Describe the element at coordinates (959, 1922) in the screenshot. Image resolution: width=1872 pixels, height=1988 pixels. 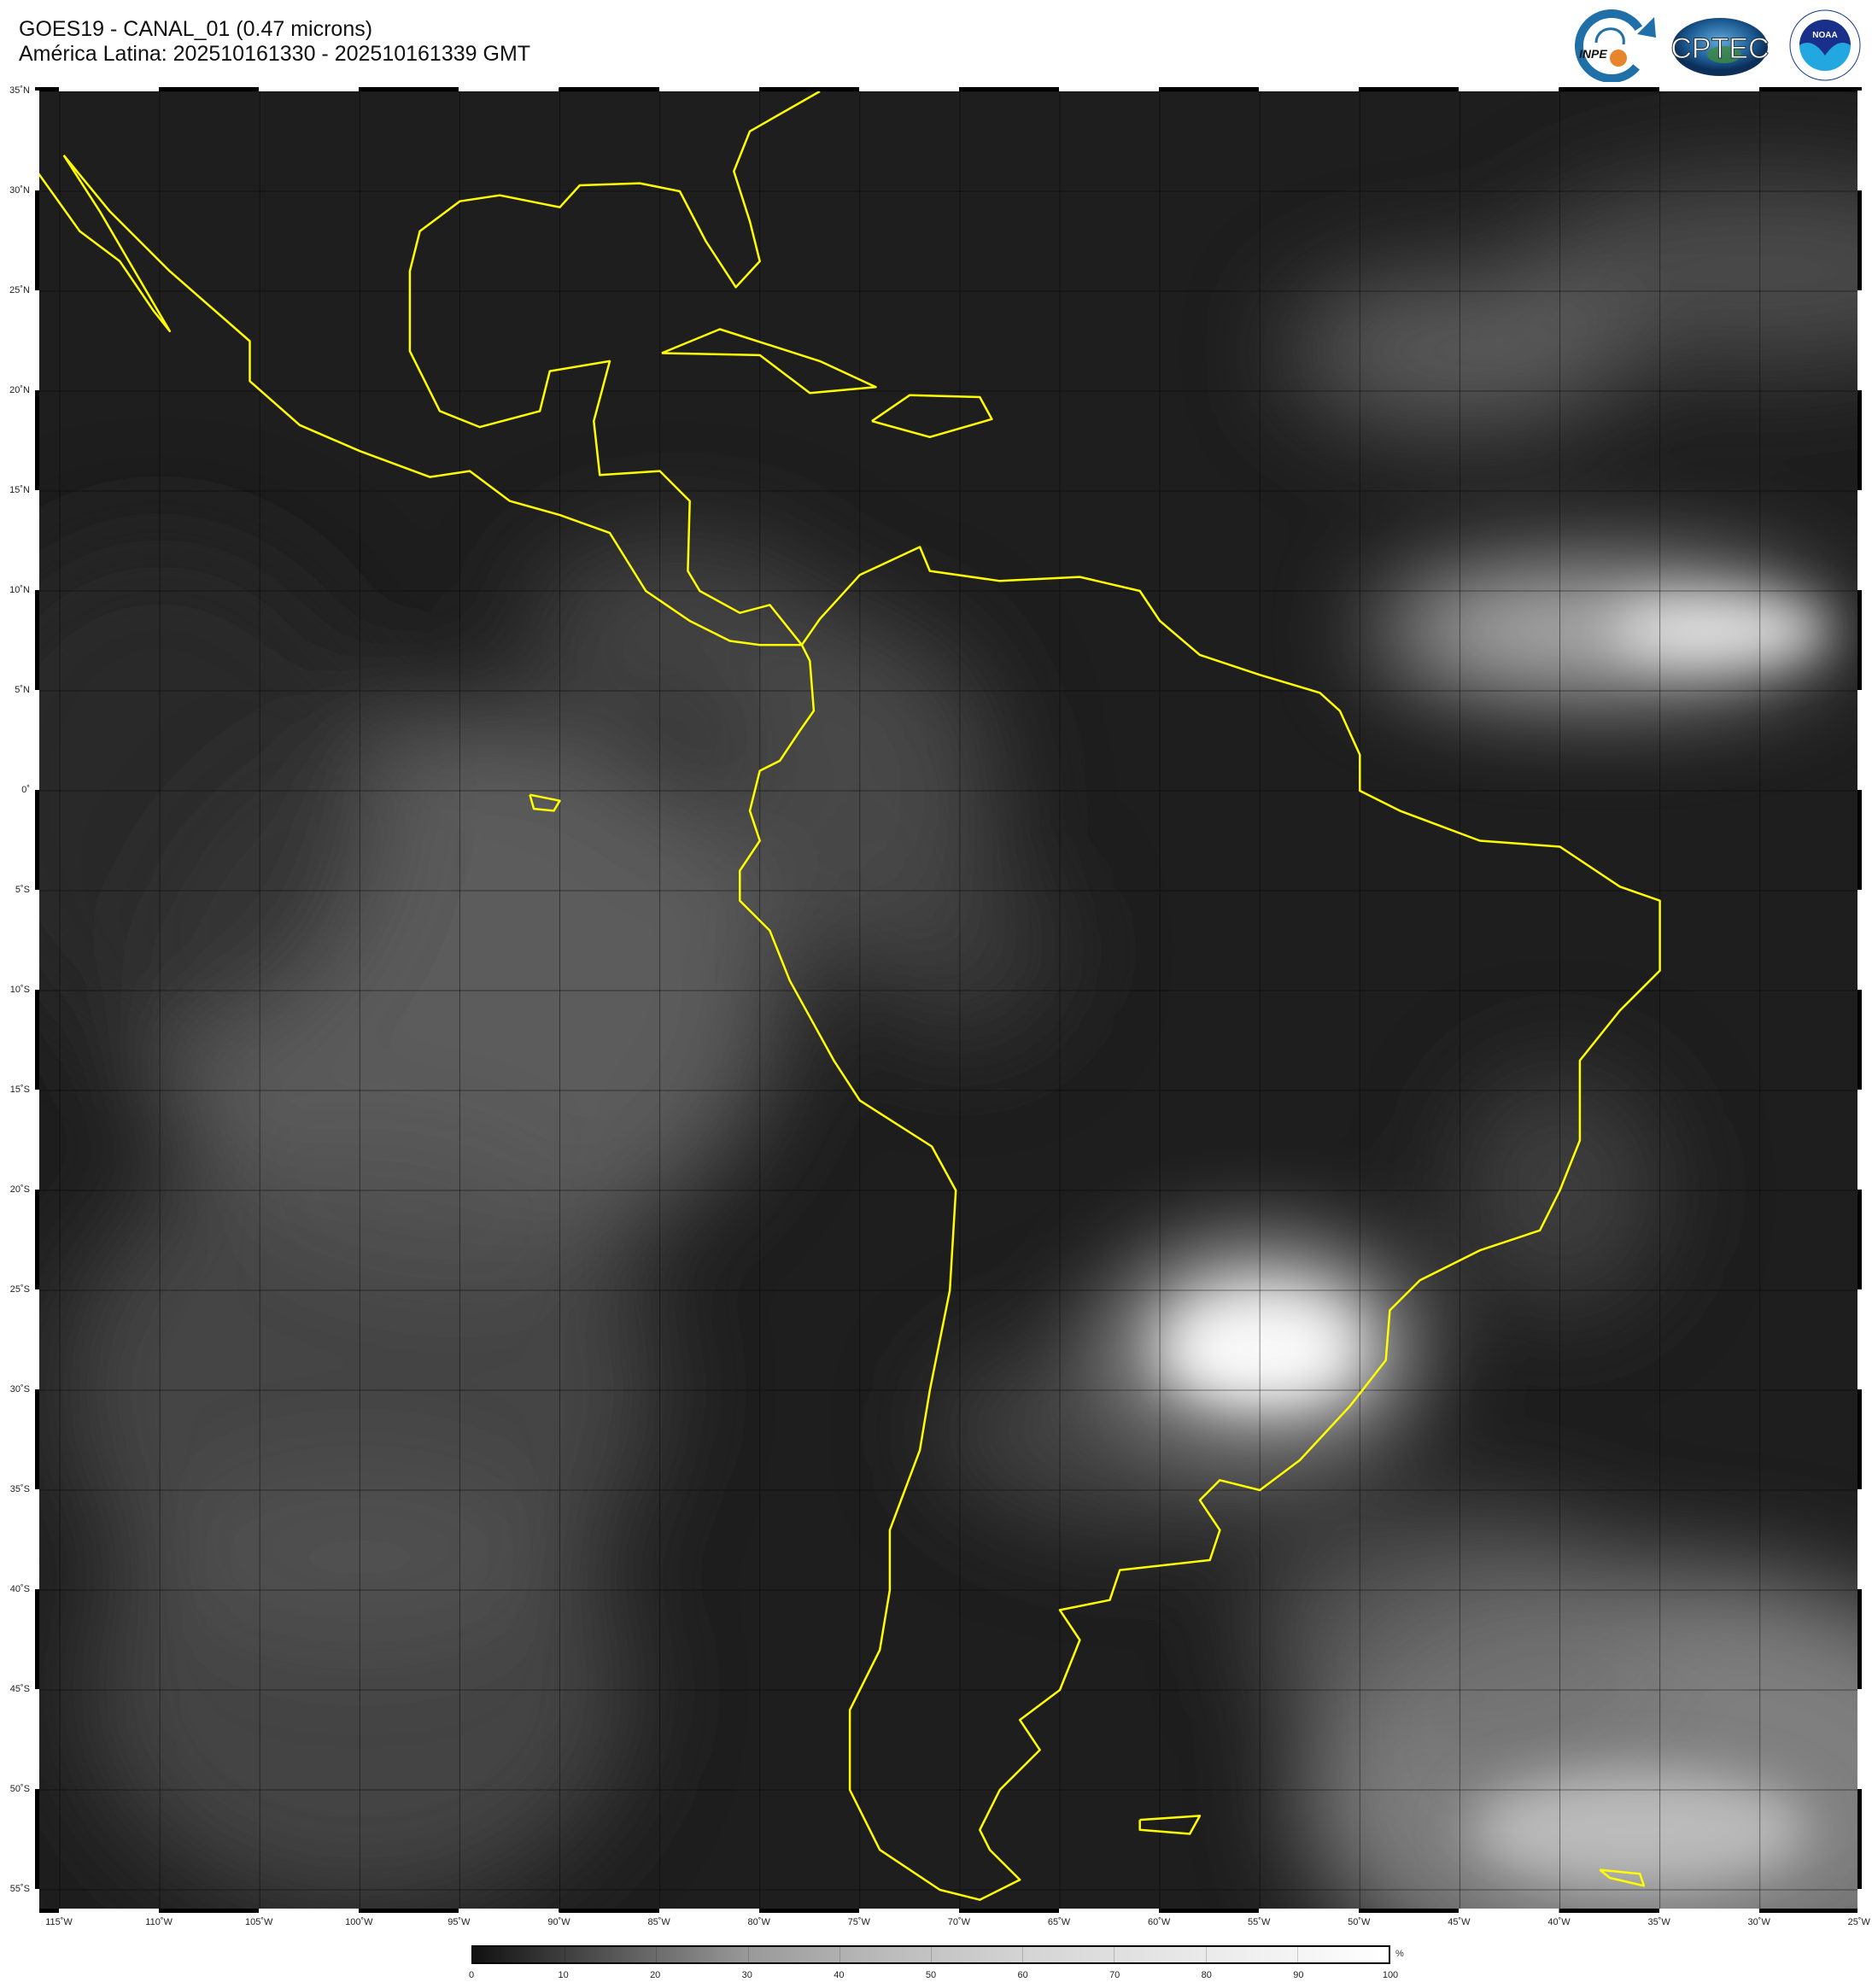
I see `longitude-label: 70˚W` at that location.